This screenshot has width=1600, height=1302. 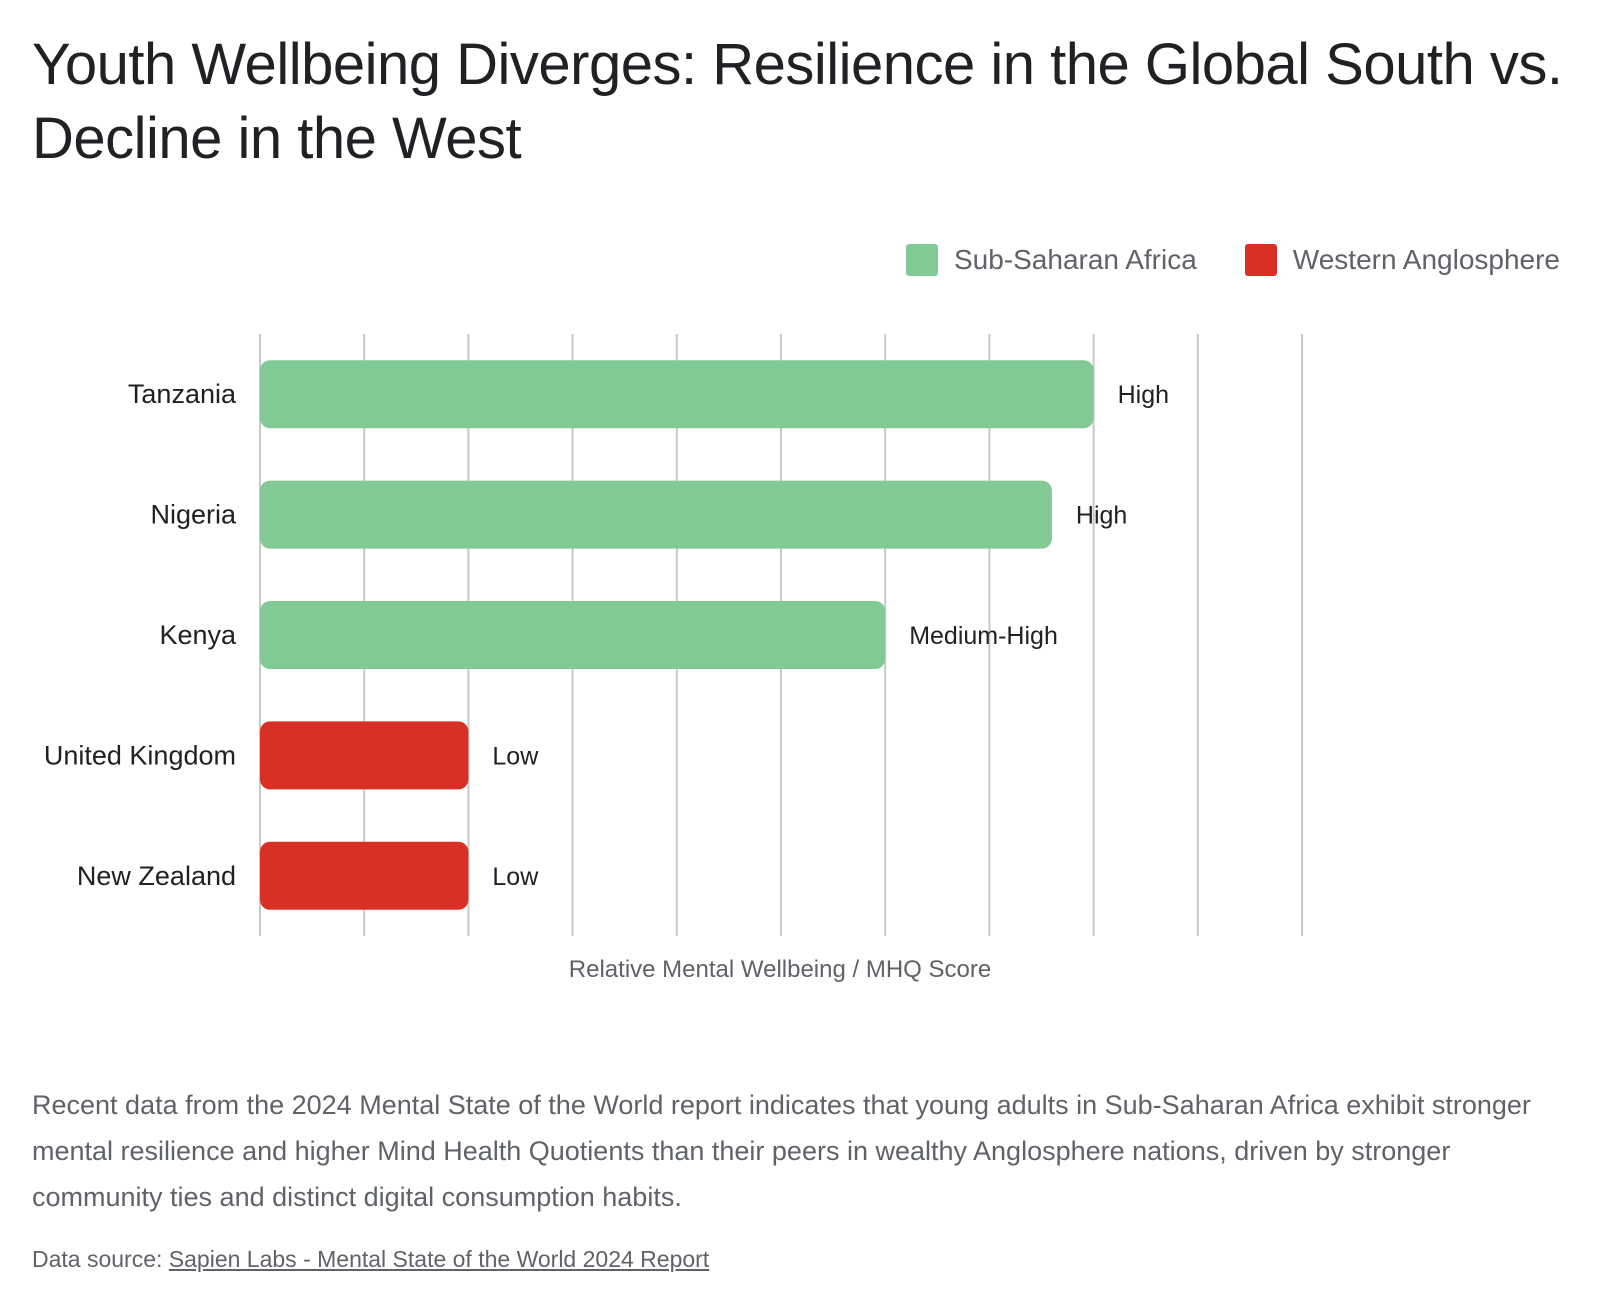 I want to click on category-label: Tanzania, so click(x=182, y=394).